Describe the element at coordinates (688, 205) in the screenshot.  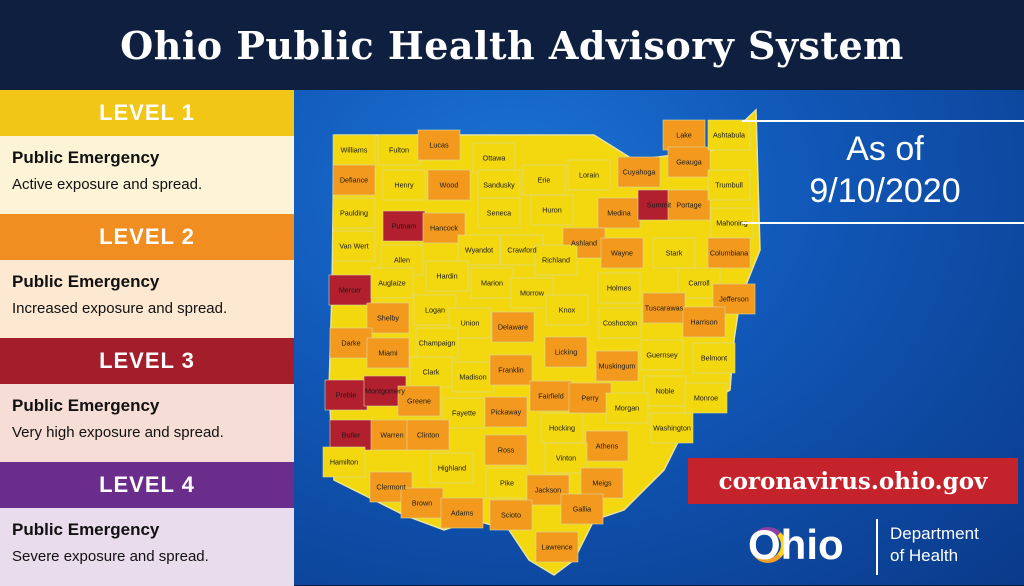
I see `county-label-portage: Portage` at that location.